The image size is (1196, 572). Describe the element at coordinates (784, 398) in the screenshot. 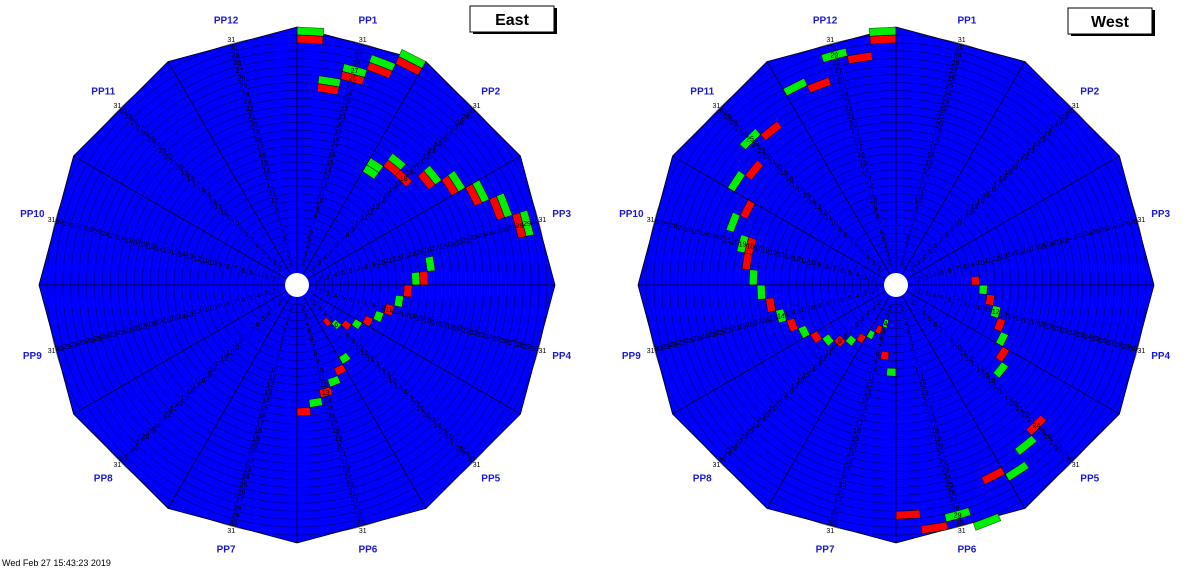

I see `ring-number: 19` at that location.